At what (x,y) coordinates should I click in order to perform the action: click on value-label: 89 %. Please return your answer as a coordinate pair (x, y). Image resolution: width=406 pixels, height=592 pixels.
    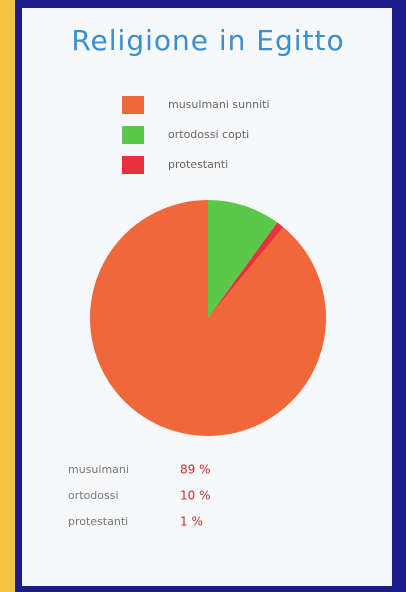
    Looking at the image, I should click on (195, 470).